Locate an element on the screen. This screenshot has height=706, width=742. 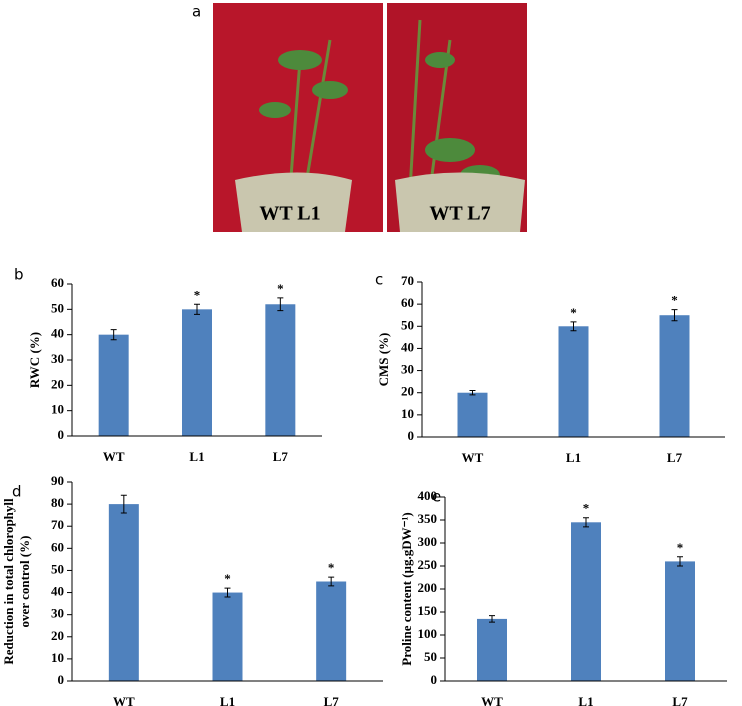
y-axis-label: Proline content (µg.gDW⁻¹) is located at coordinates (406, 588).